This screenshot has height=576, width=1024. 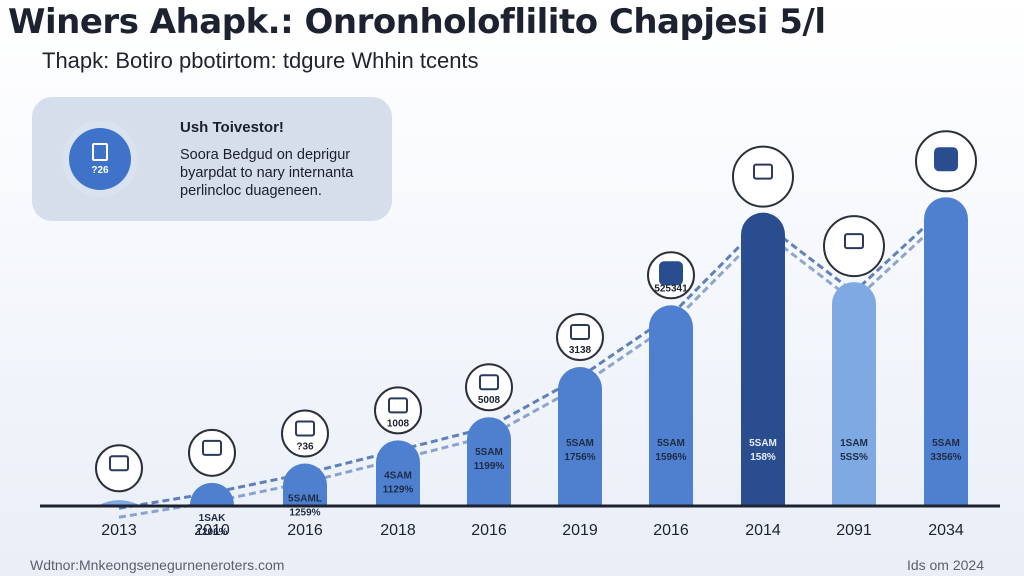 What do you see at coordinates (398, 489) in the screenshot?
I see `bar-value-label: 1129%` at bounding box center [398, 489].